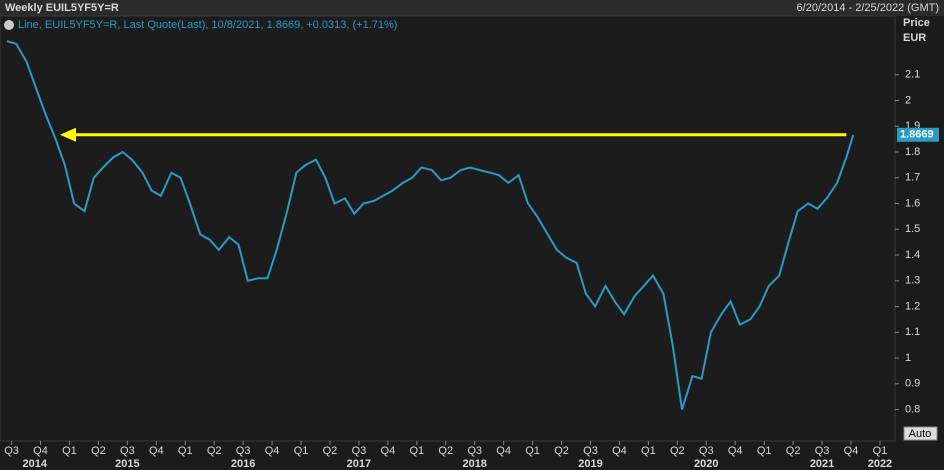 This screenshot has height=470, width=944. What do you see at coordinates (912, 384) in the screenshot?
I see `y-tick-label: 0.9` at bounding box center [912, 384].